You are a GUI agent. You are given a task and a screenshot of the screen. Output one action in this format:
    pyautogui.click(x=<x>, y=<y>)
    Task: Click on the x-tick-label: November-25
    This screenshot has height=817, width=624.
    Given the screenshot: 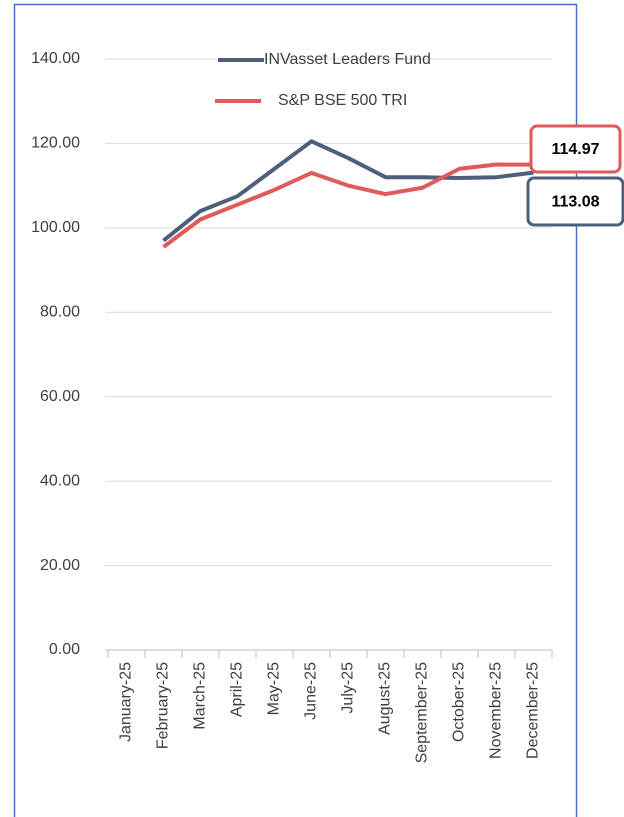 What is the action you would take?
    pyautogui.click(x=496, y=710)
    